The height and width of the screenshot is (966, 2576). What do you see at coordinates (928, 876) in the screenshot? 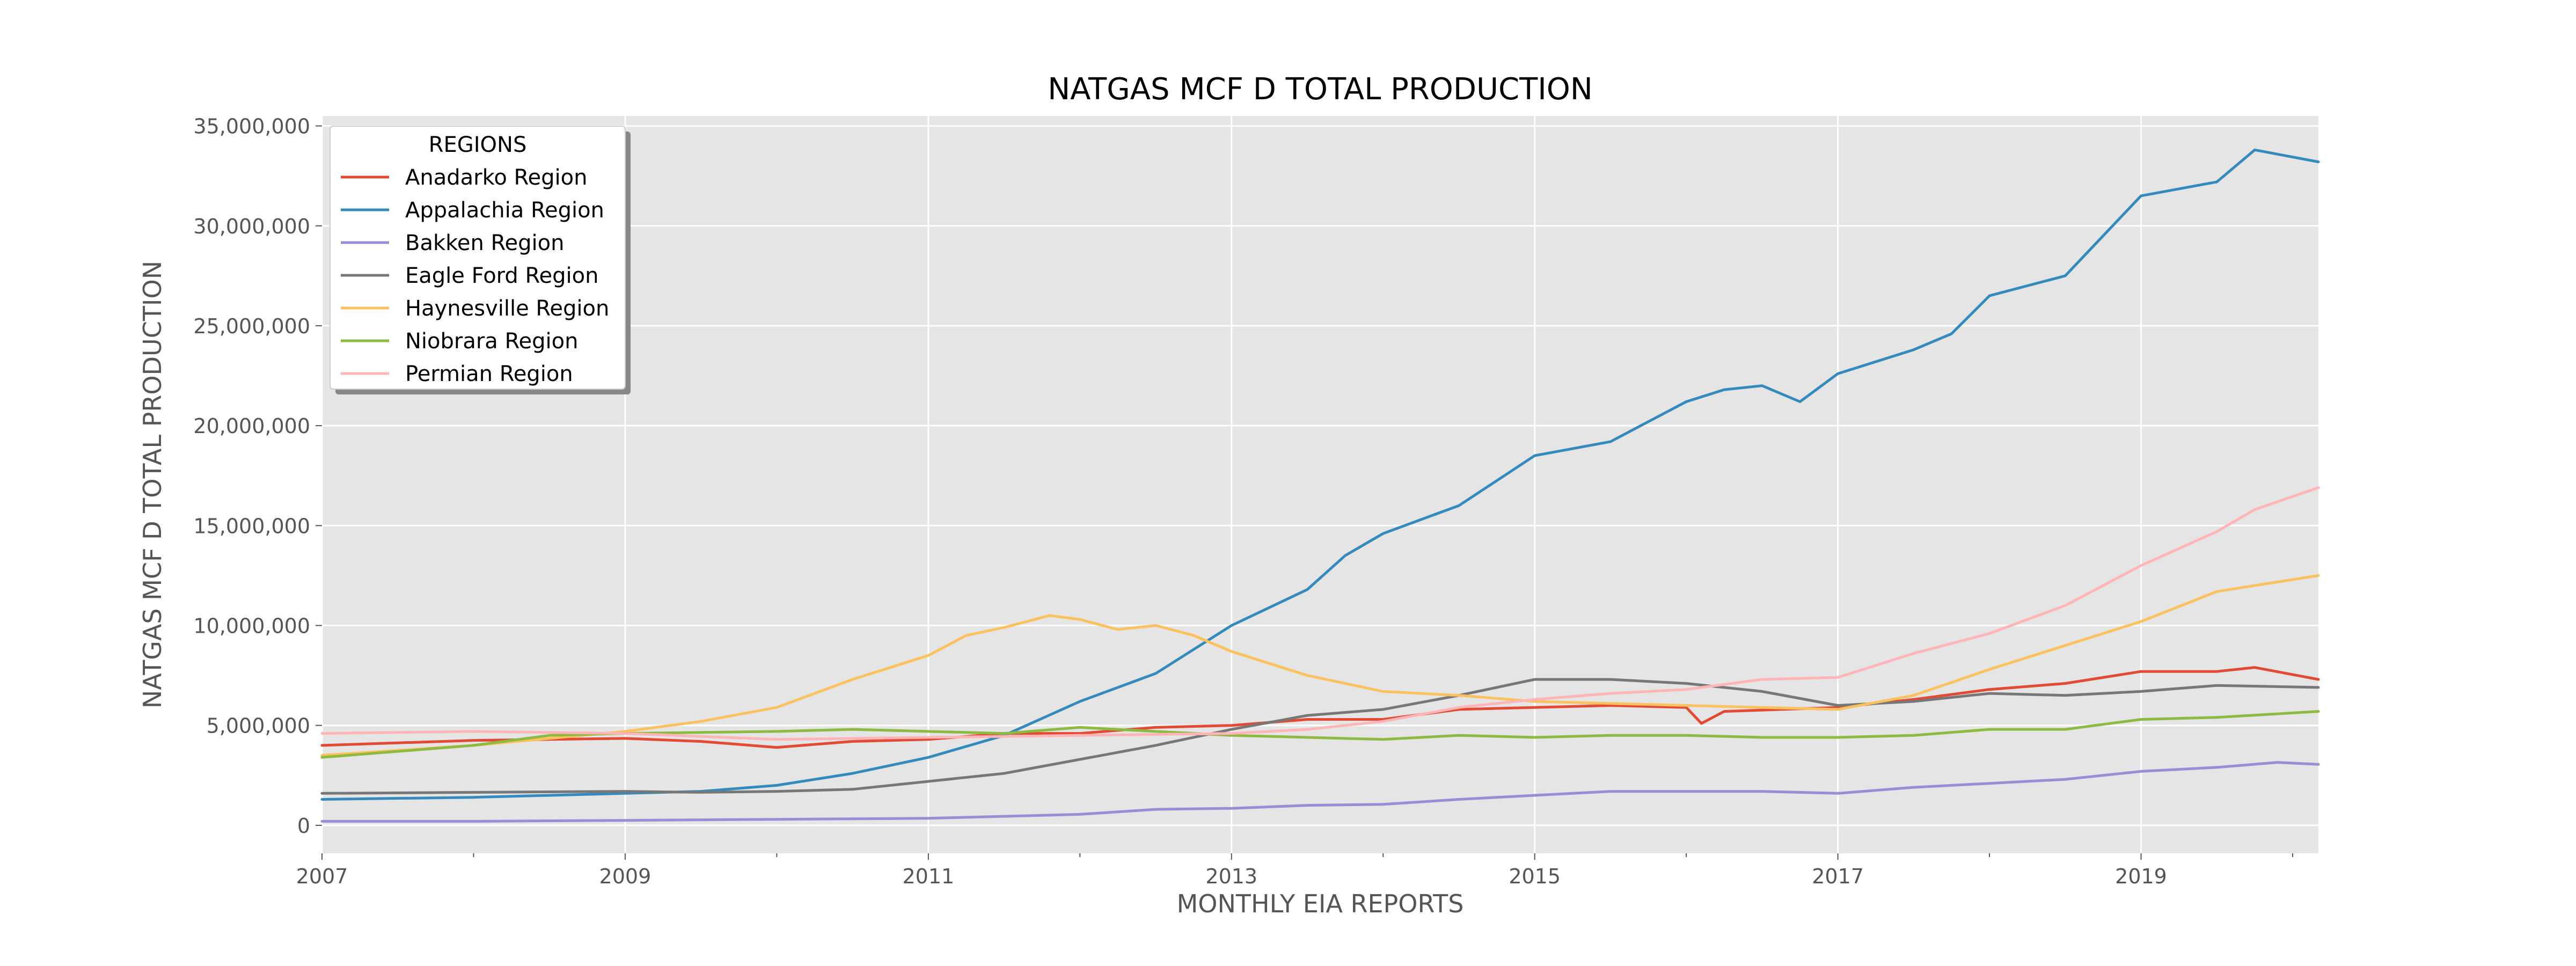
I see `x-tick-label: 2011` at bounding box center [928, 876].